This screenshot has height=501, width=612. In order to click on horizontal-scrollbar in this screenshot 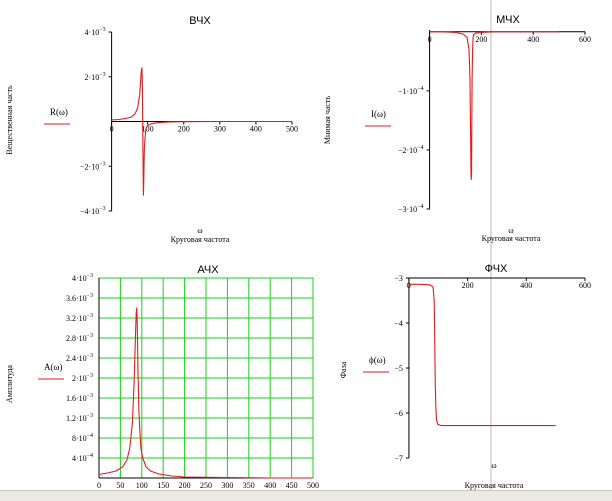, I will do `click(306, 495)`.